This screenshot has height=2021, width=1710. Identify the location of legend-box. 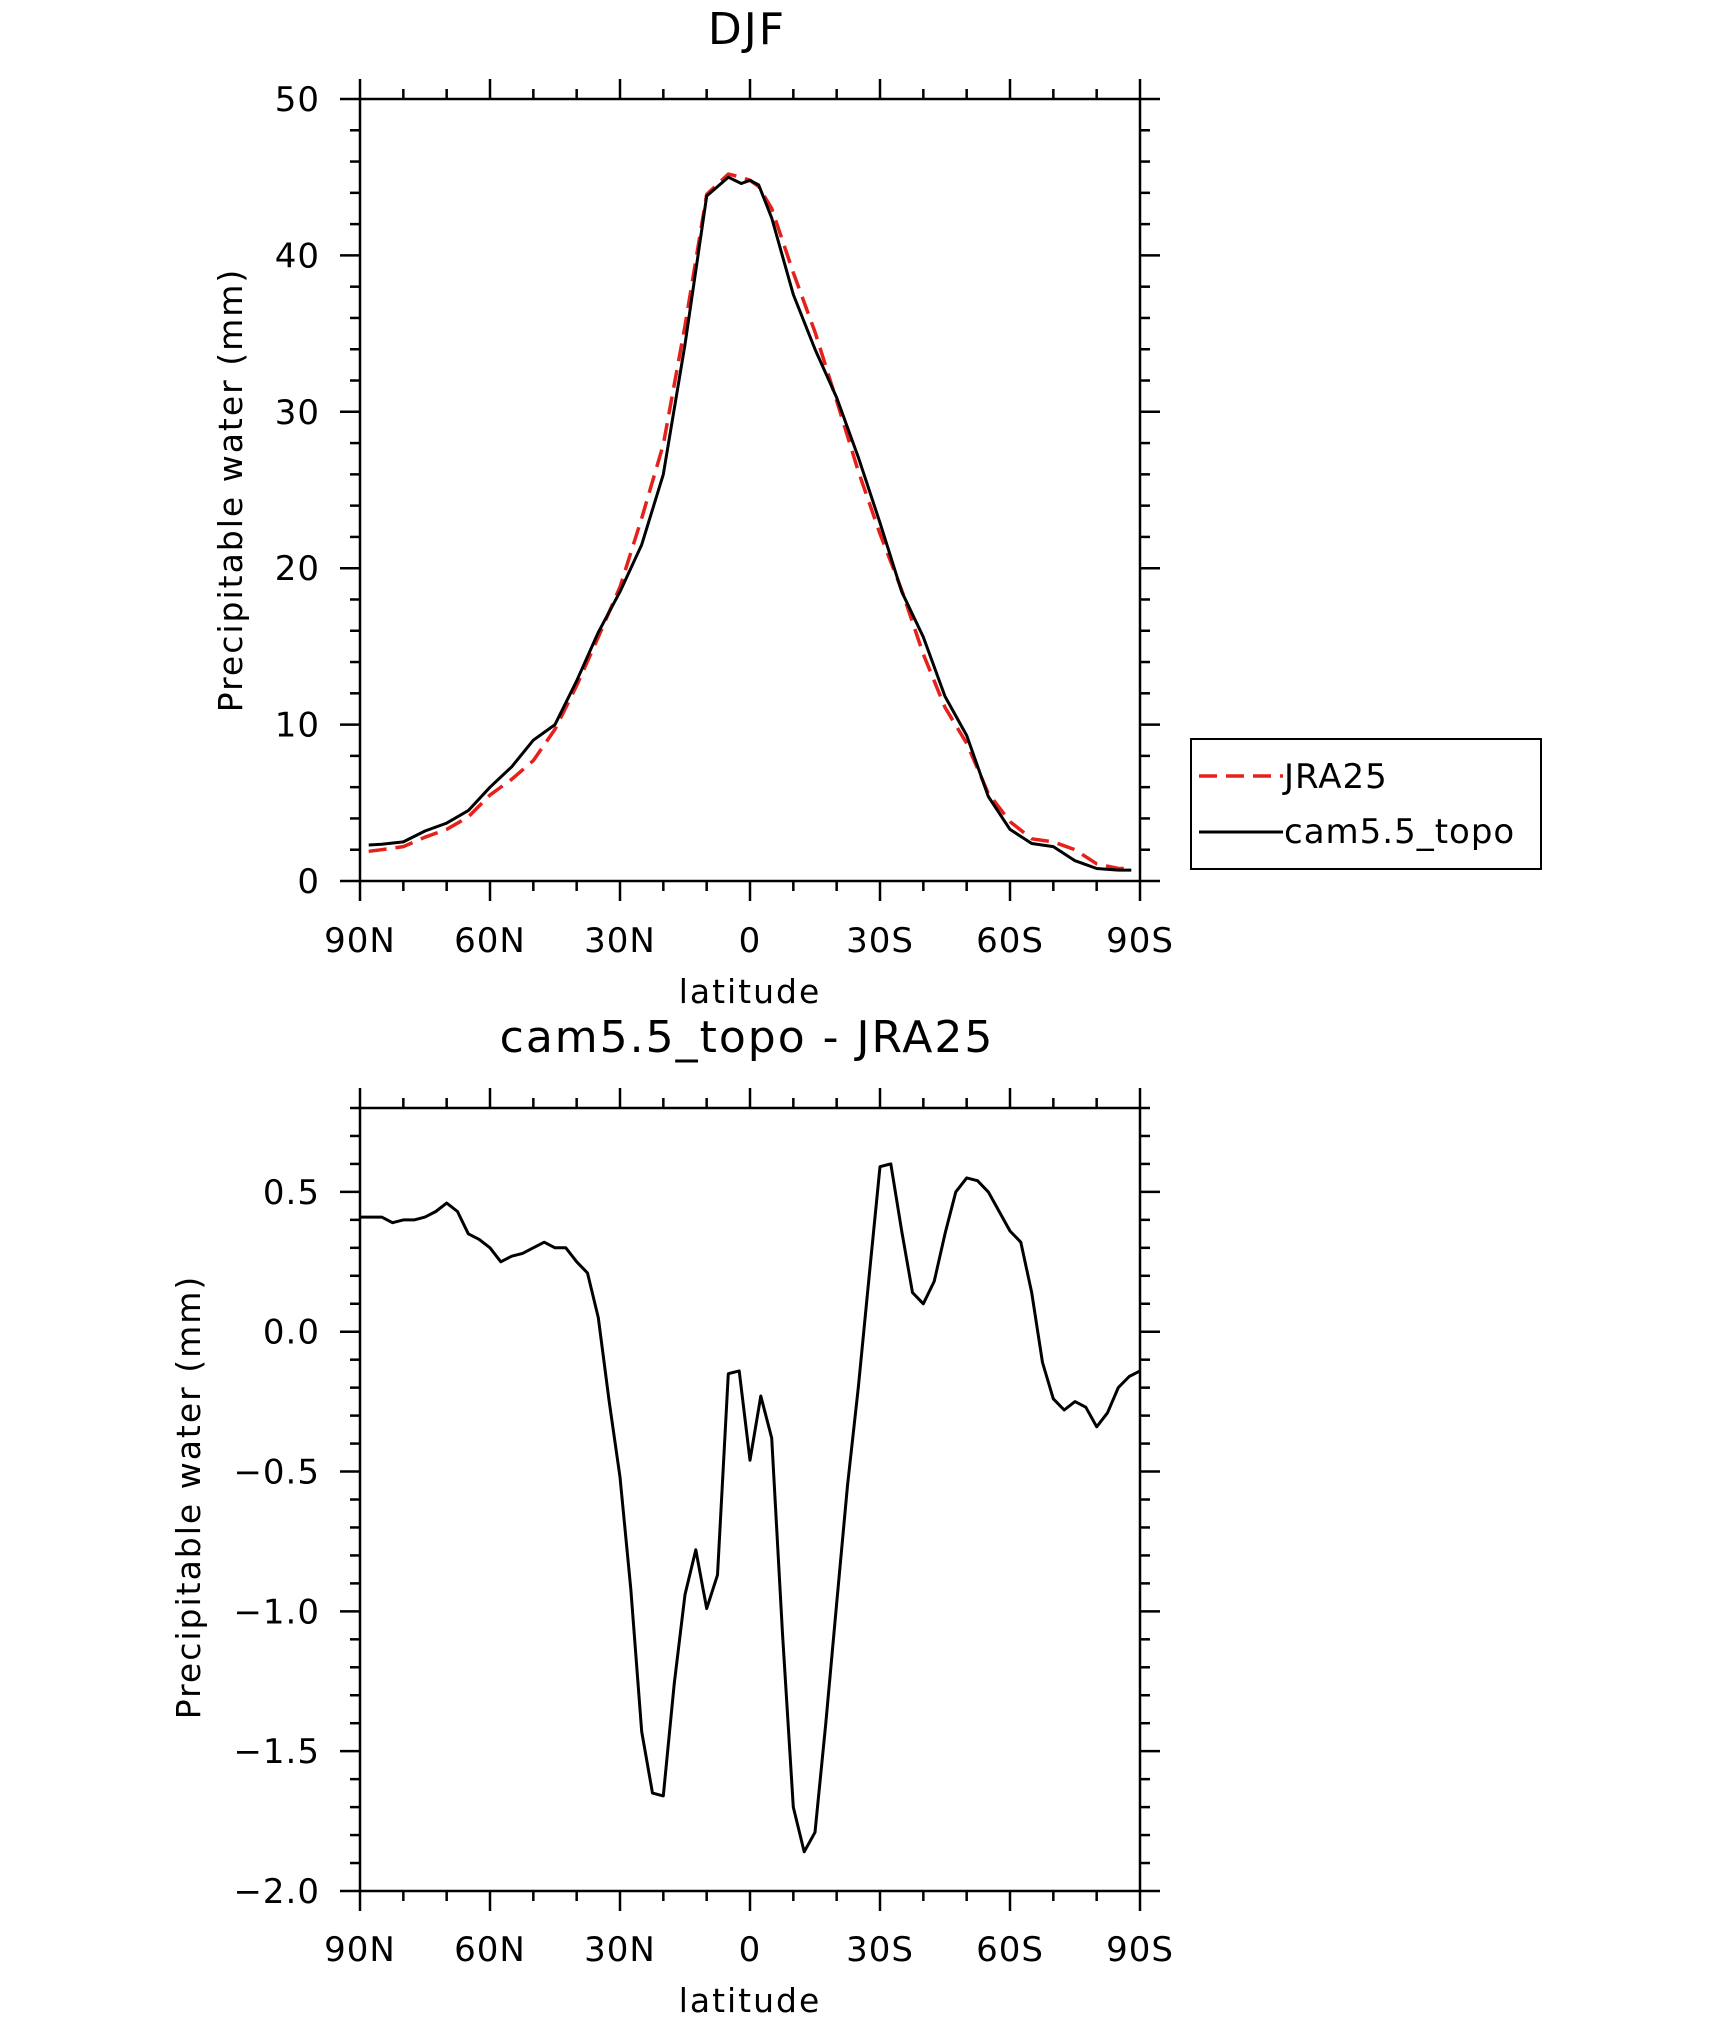
(1366, 804).